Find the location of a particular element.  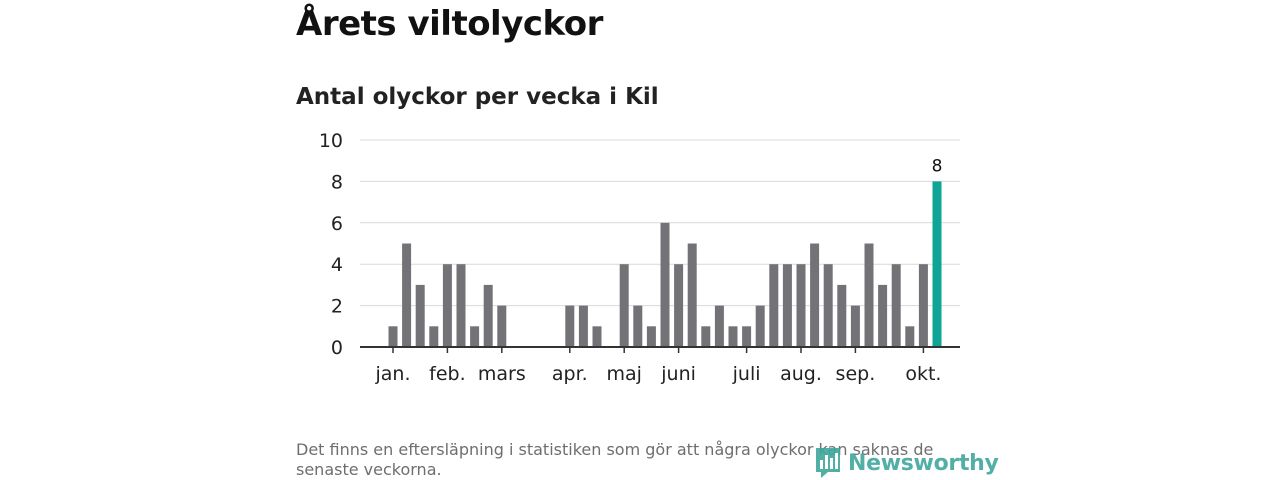

x-tick-label: apr. is located at coordinates (570, 374).